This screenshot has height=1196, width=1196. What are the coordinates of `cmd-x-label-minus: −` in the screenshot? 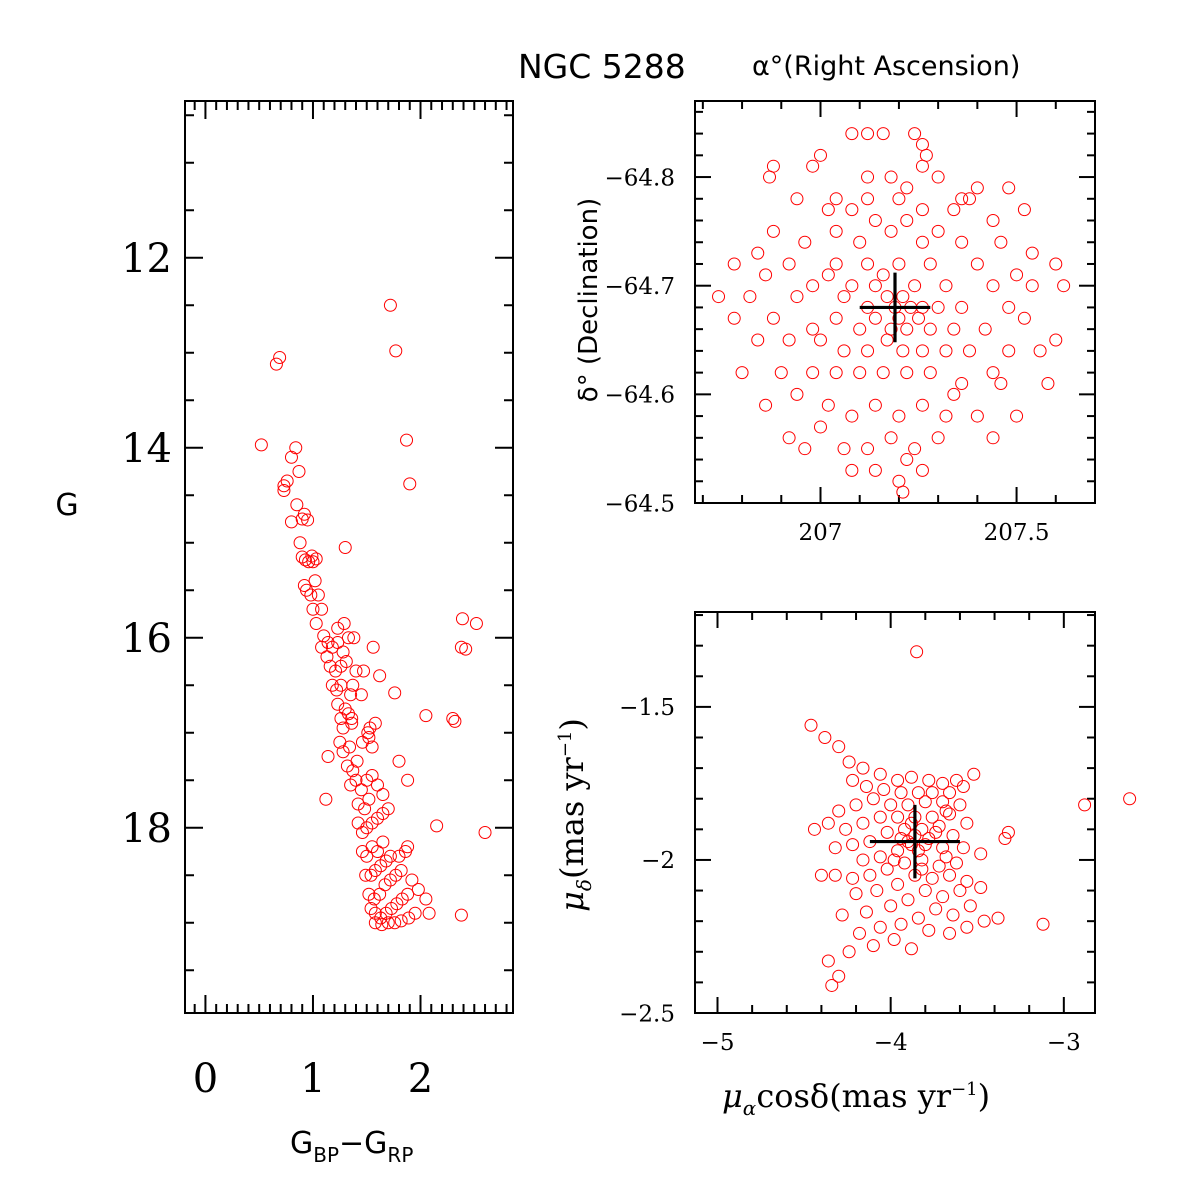 It's located at (351, 1143).